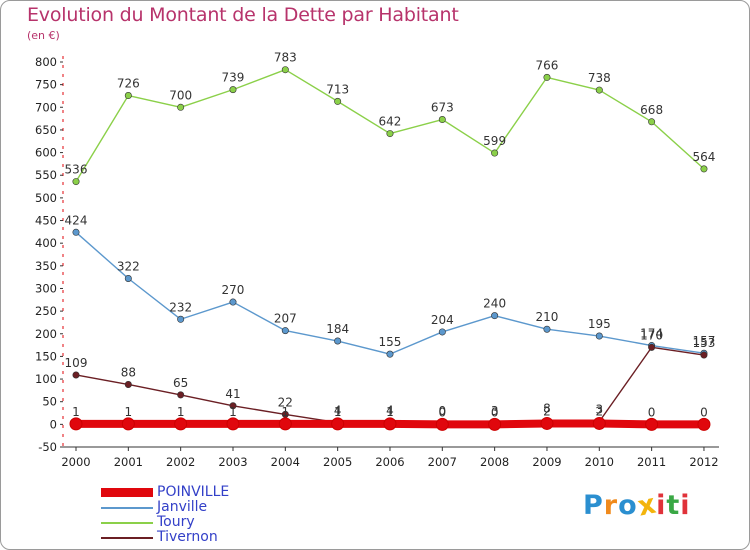  I want to click on data-label: 204, so click(442, 320).